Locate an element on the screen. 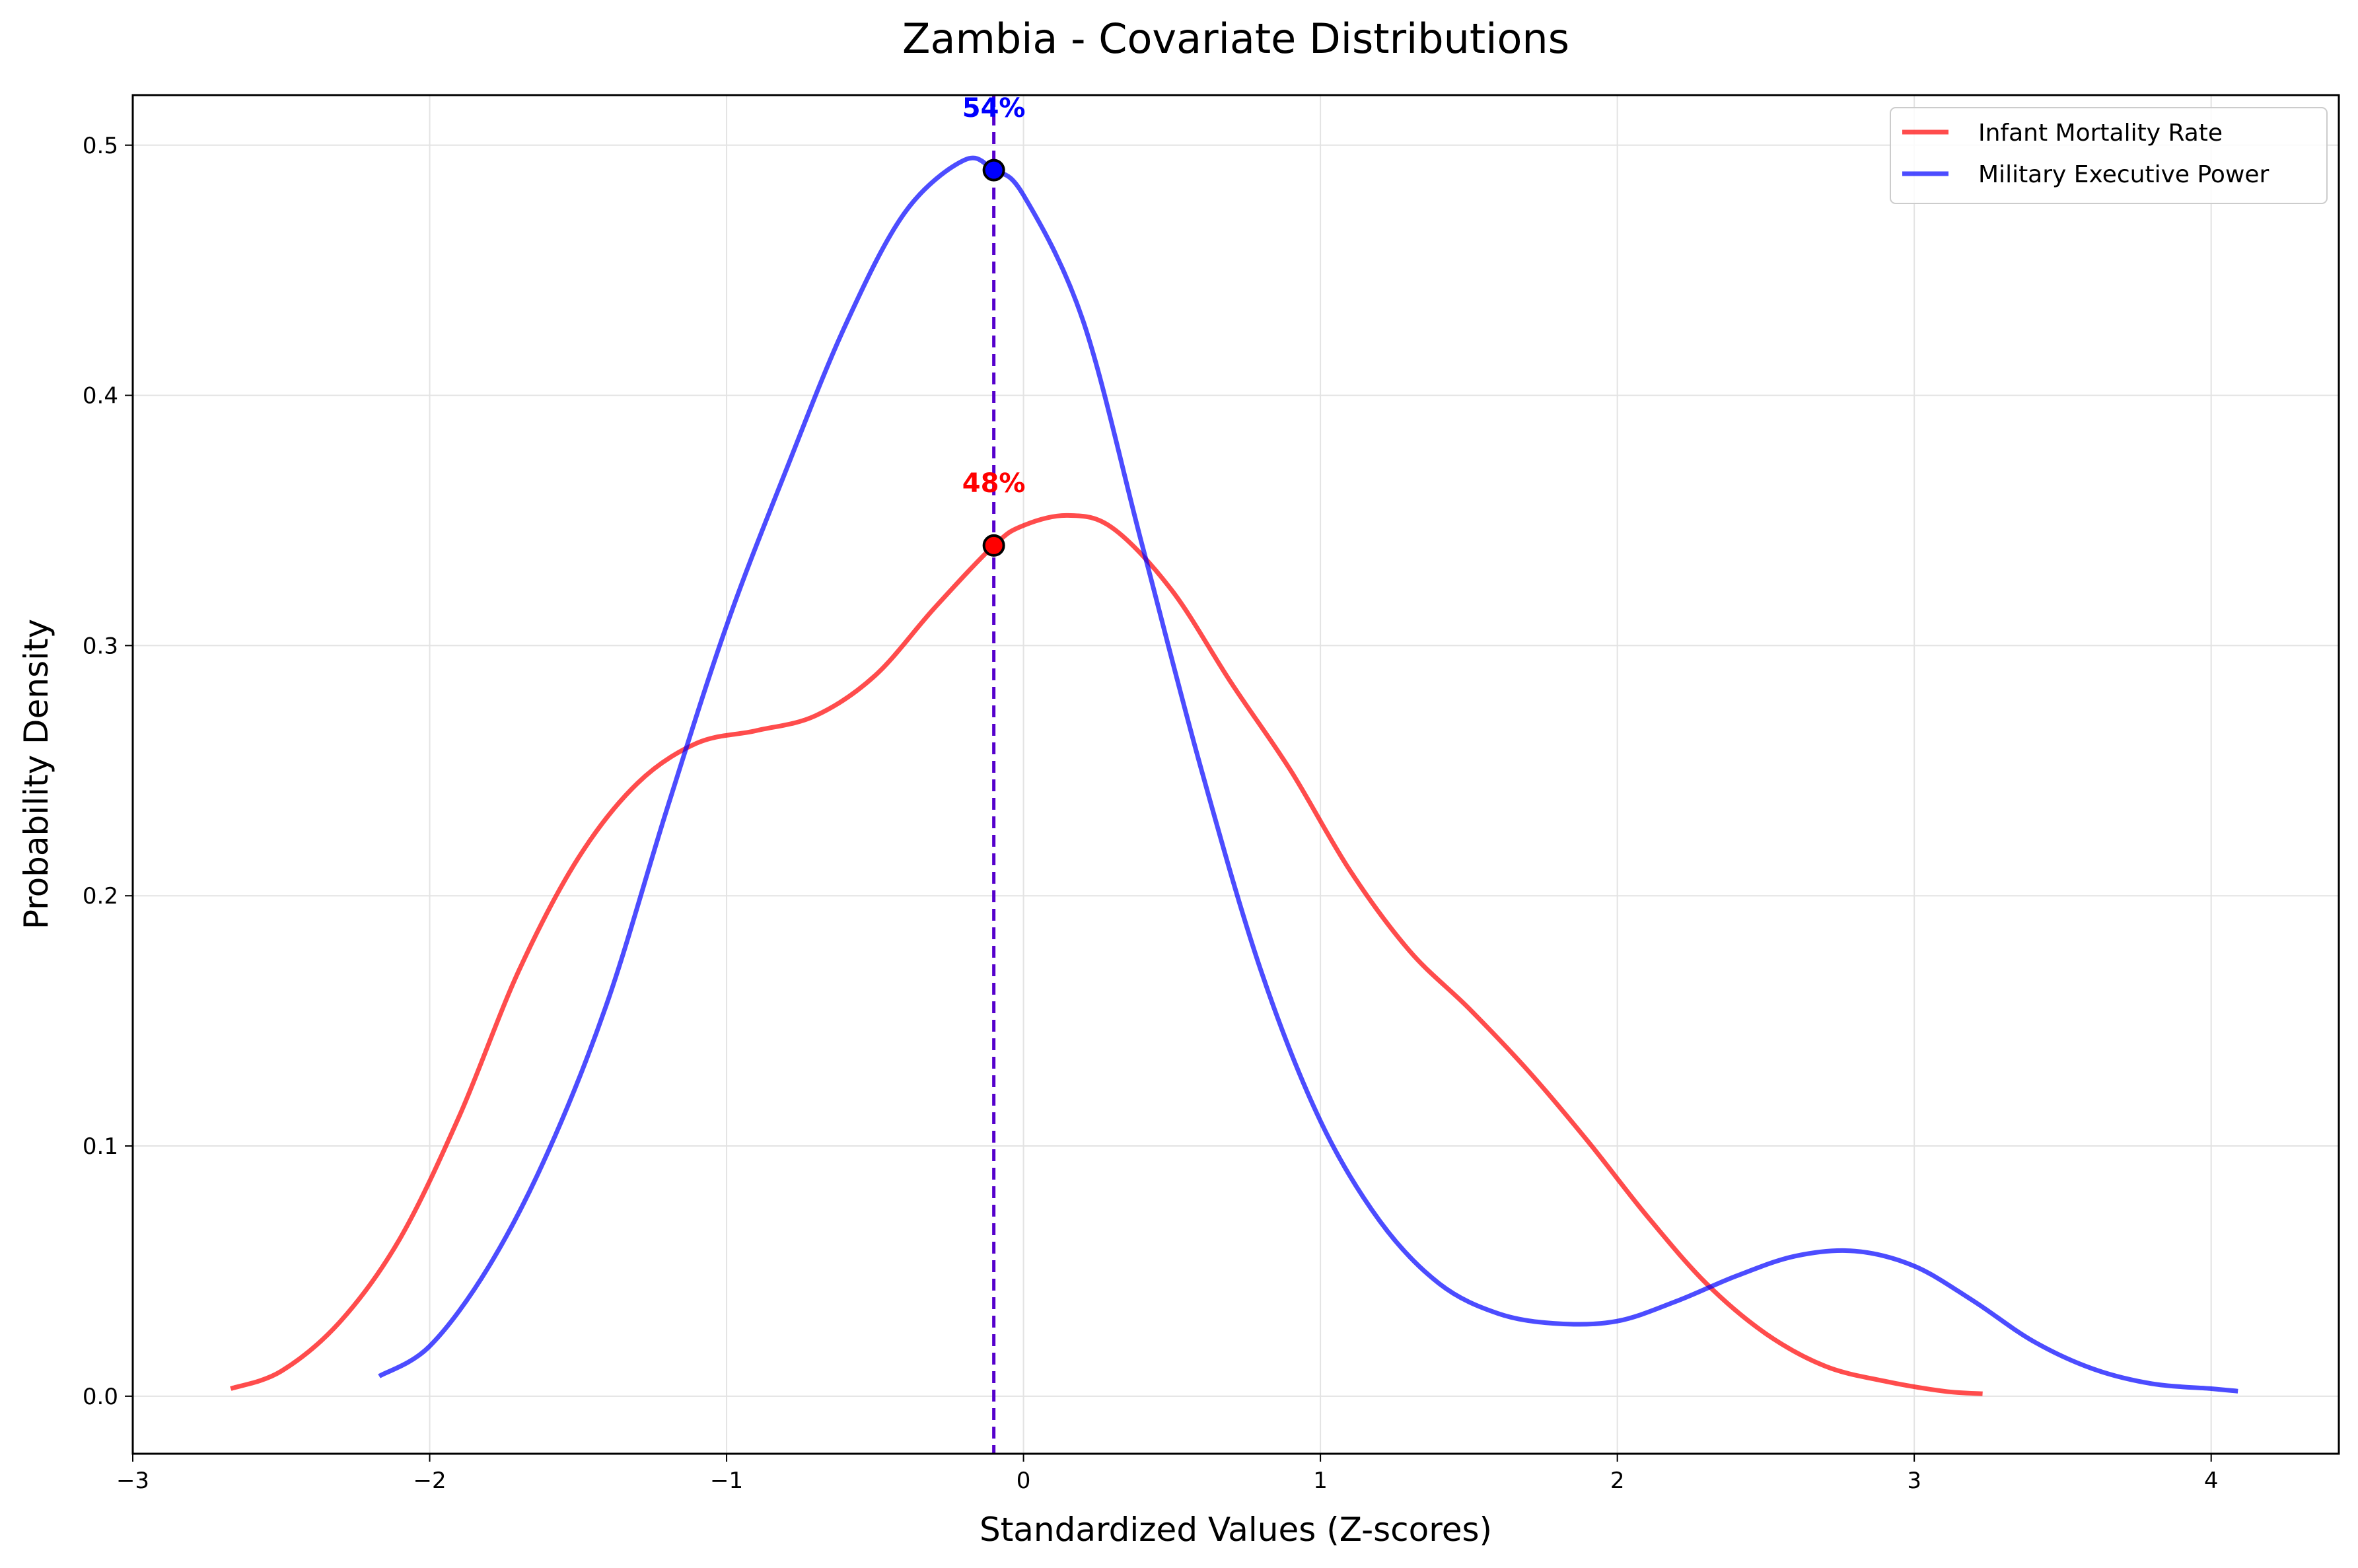  marker-label: 48% is located at coordinates (994, 483).